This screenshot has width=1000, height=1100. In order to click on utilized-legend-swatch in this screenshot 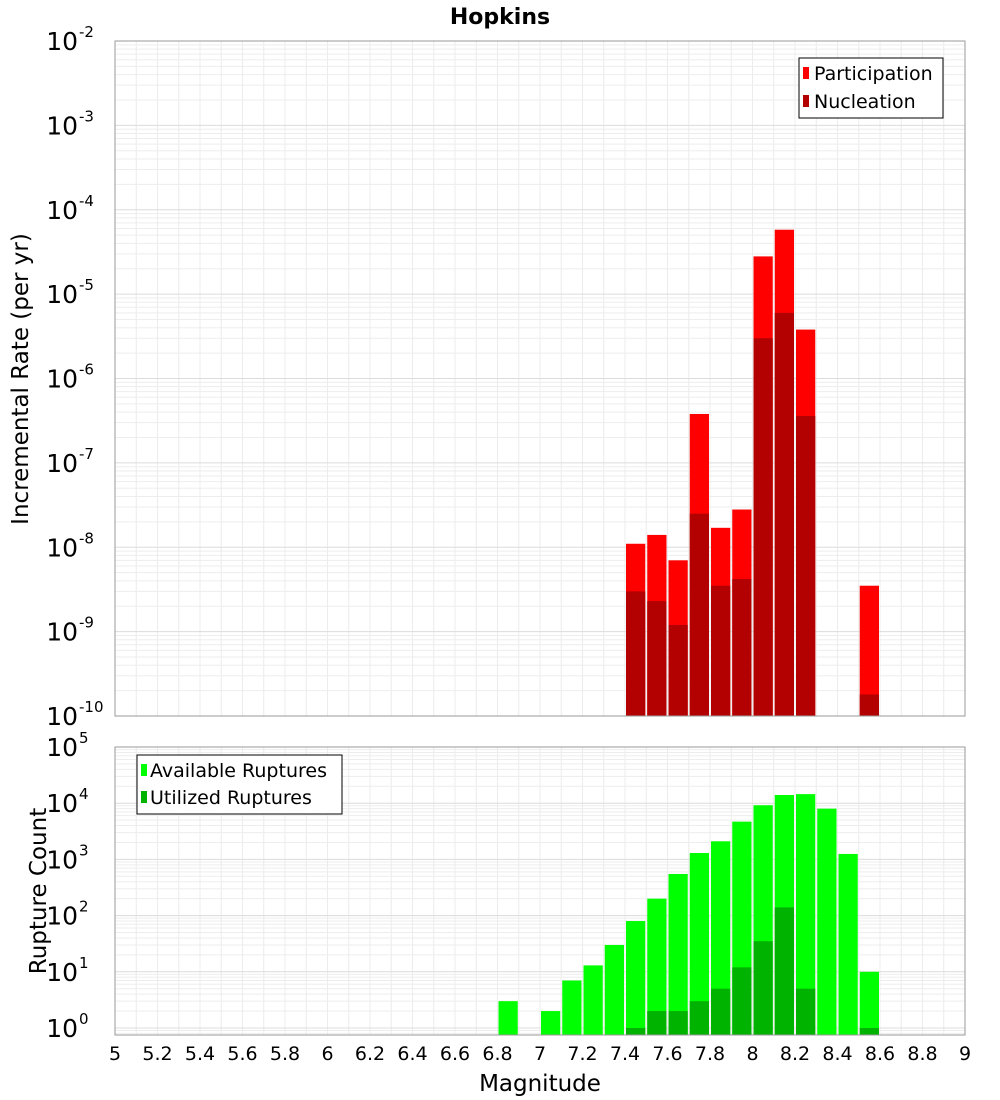, I will do `click(144, 797)`.